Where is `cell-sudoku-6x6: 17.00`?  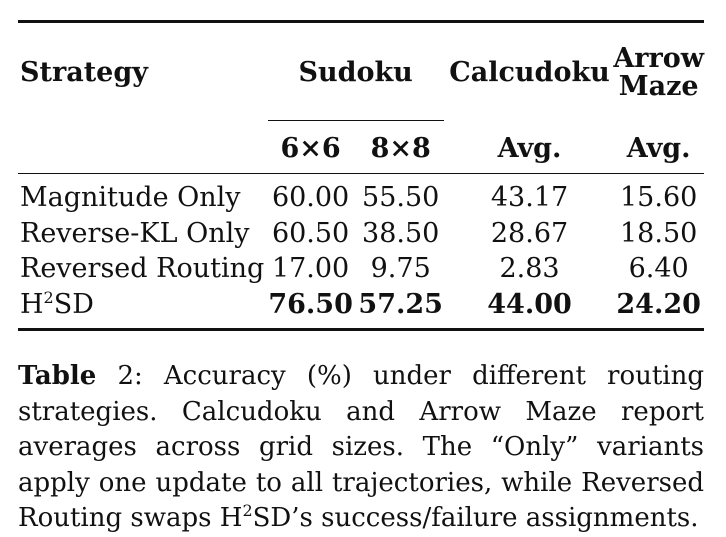 cell-sudoku-6x6: 17.00 is located at coordinates (310, 269).